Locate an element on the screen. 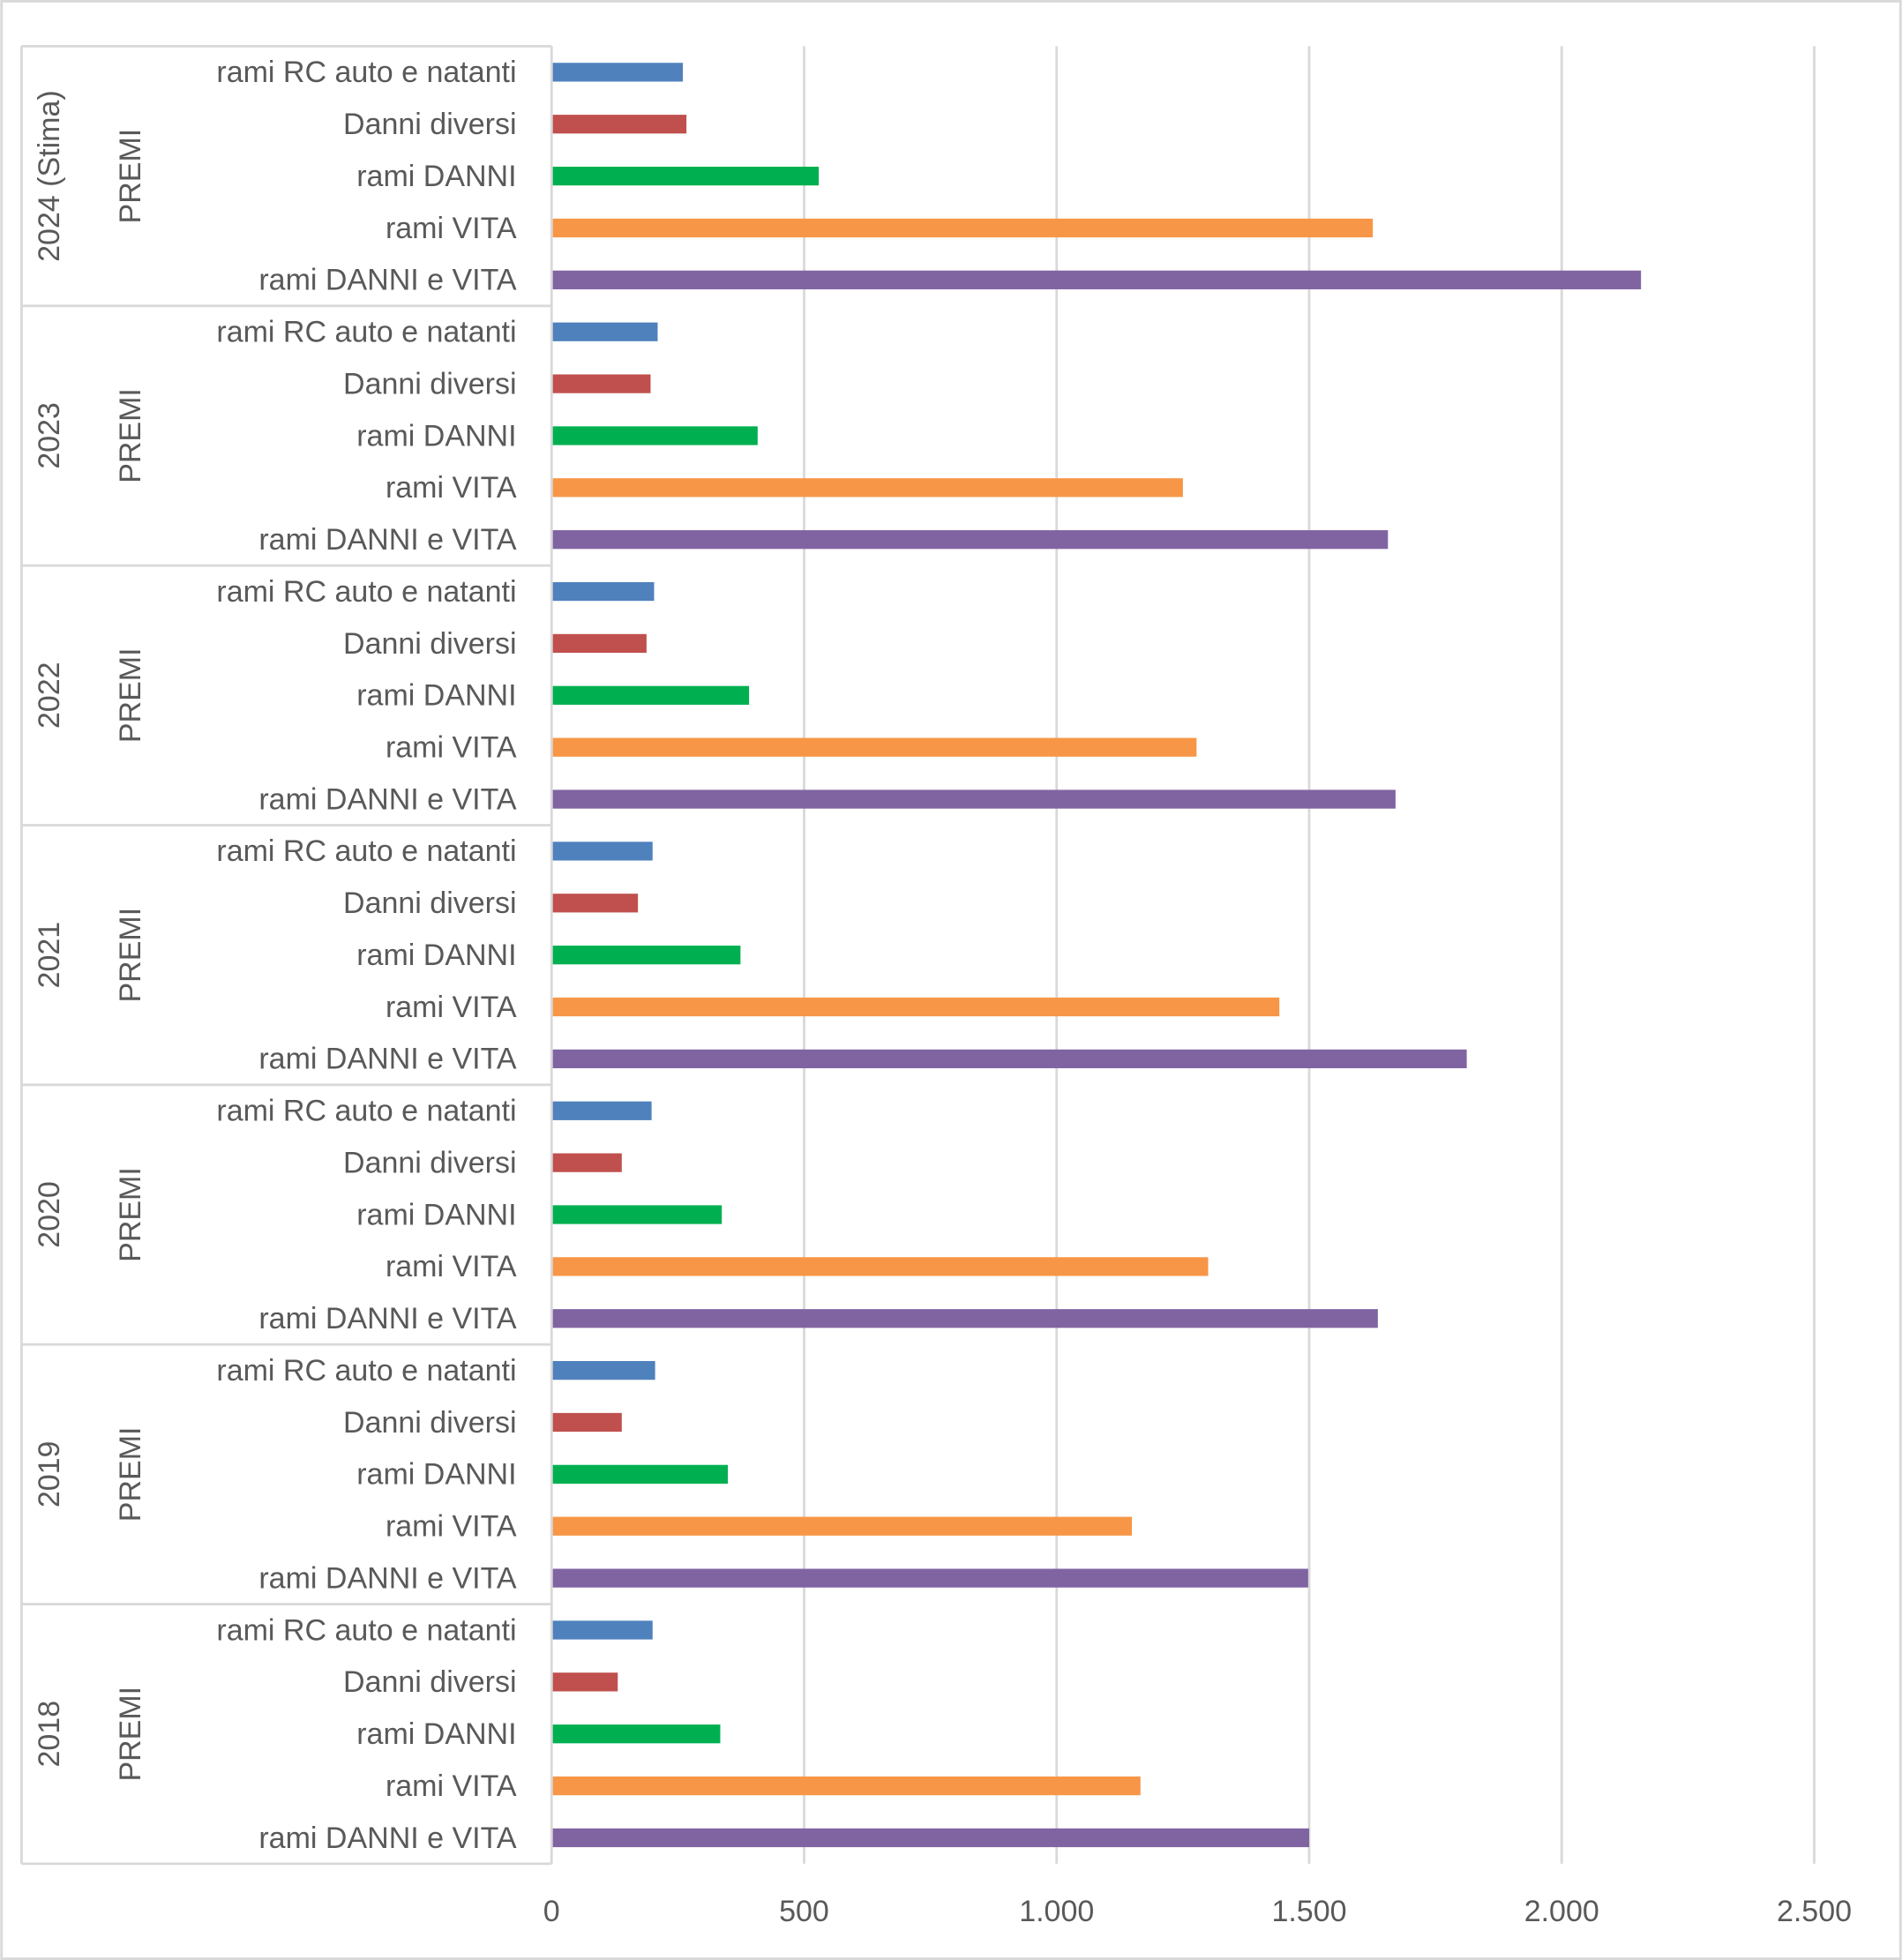 The height and width of the screenshot is (1960, 1902). x-tick-label: 2.000 is located at coordinates (1561, 1911).